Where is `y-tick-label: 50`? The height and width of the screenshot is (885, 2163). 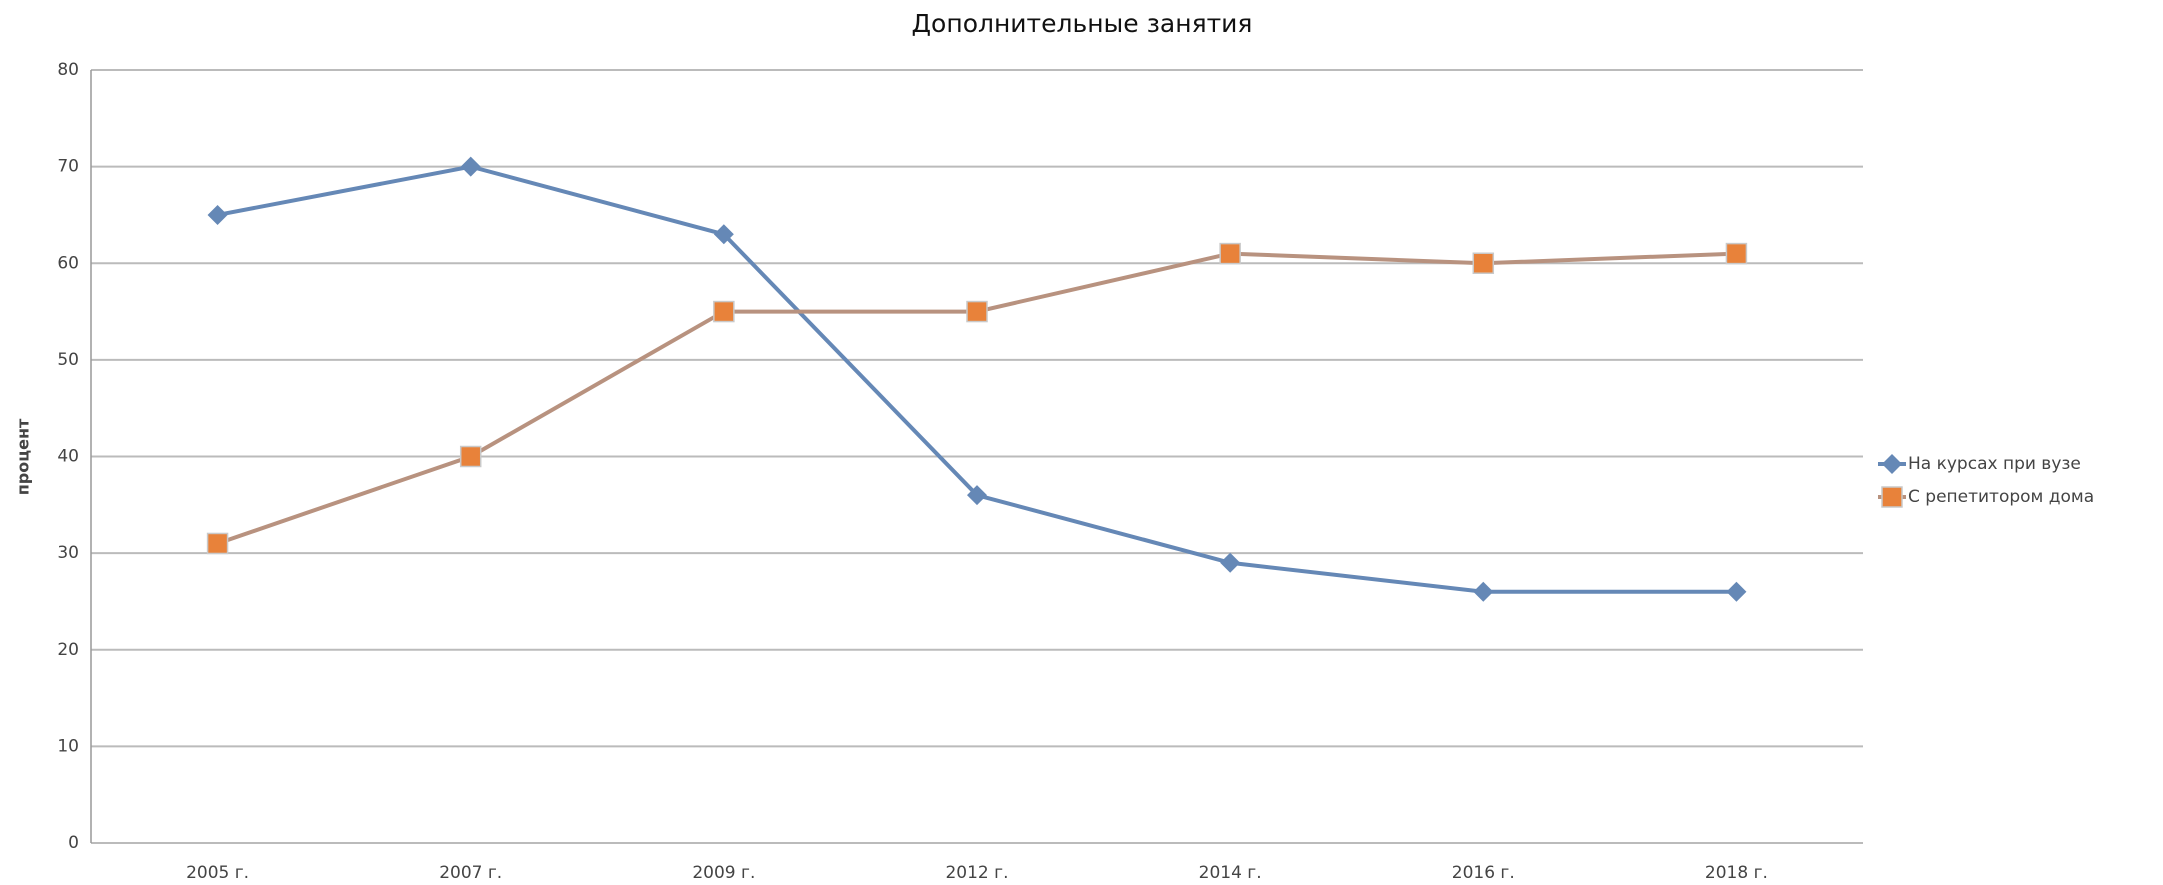 y-tick-label: 50 is located at coordinates (68, 360).